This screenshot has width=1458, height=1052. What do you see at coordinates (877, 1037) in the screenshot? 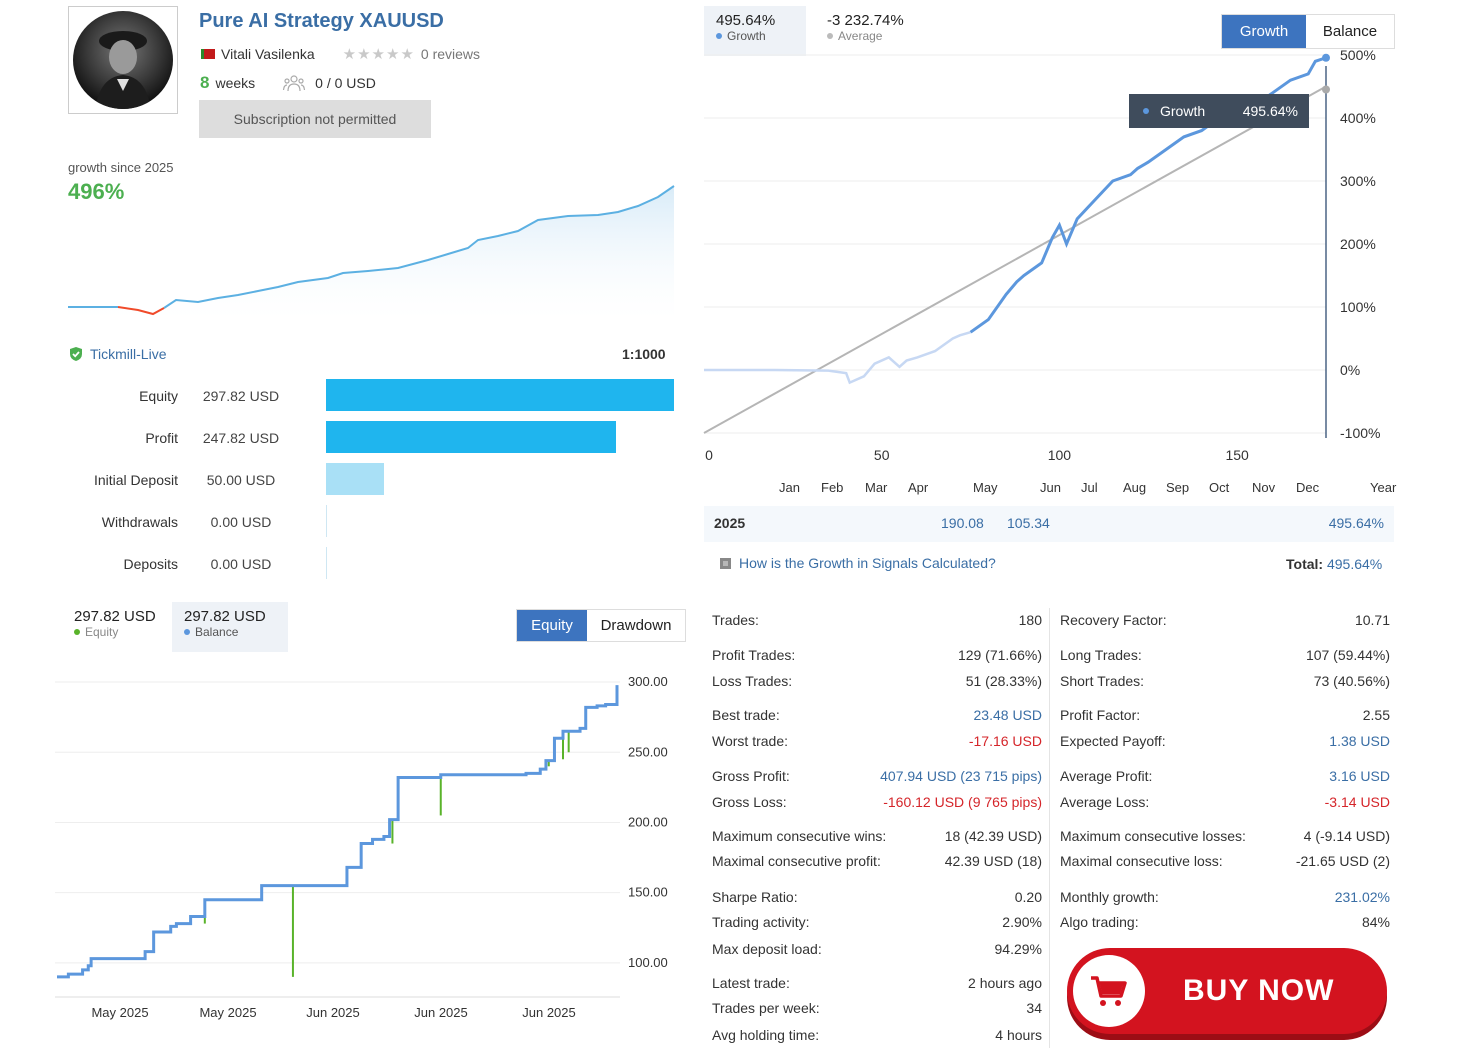
I see `stat-row: Avg holding time: 4 hours` at bounding box center [877, 1037].